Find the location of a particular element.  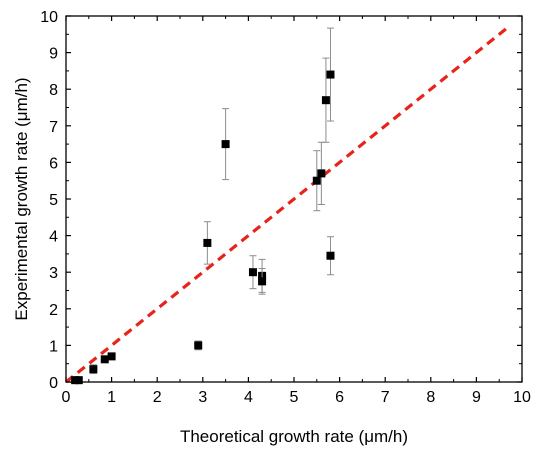

y-axis-title: Experimental growth rate (μm/h) is located at coordinates (21, 198).